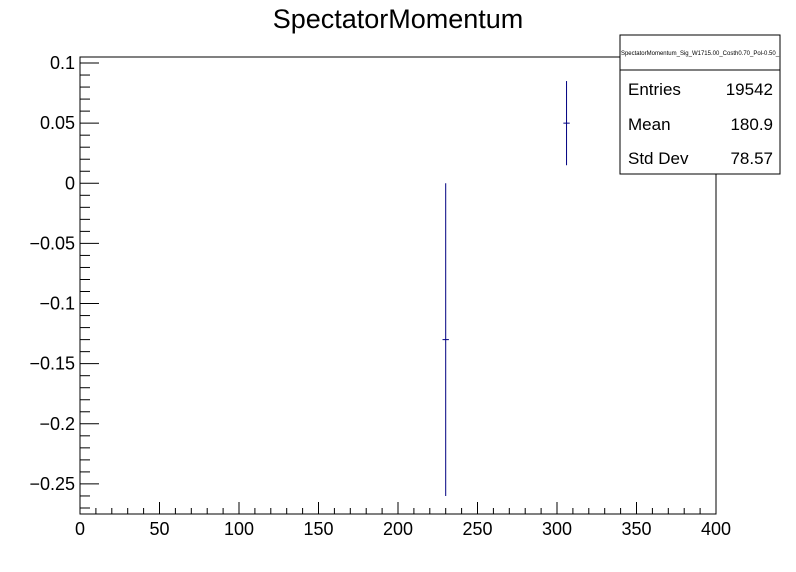 This screenshot has height=572, width=796. Describe the element at coordinates (751, 124) in the screenshot. I see `stats-mean-value: 180.9` at that location.